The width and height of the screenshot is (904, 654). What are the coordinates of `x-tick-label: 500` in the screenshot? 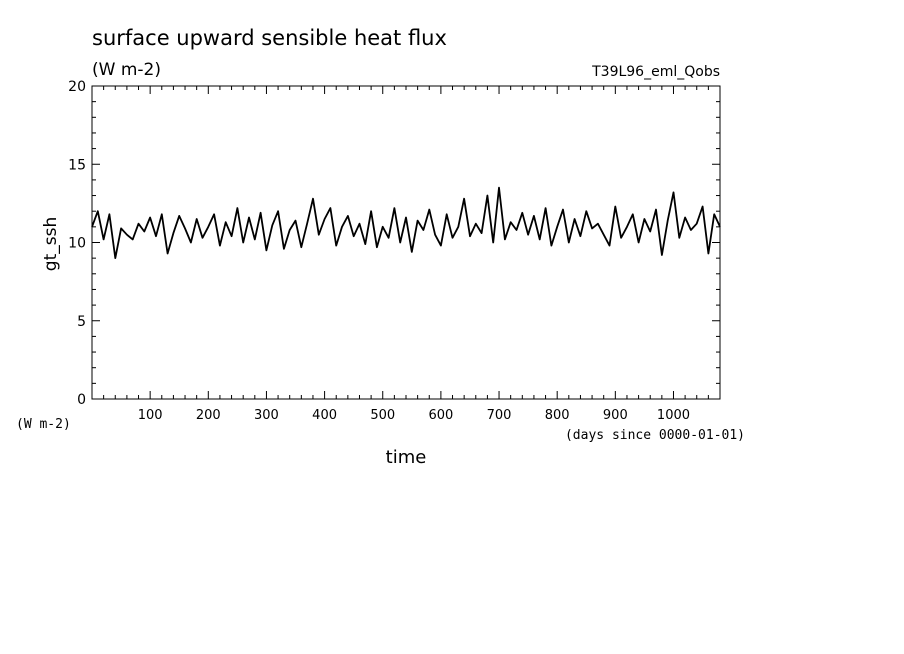 It's located at (382, 415).